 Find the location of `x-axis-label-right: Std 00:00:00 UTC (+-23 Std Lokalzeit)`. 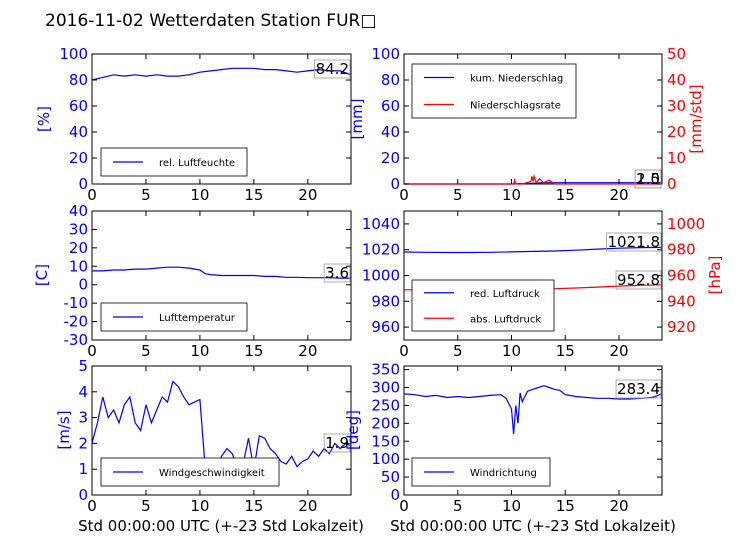

x-axis-label-right: Std 00:00:00 UTC (+-23 Std Lokalzeit) is located at coordinates (533, 526).